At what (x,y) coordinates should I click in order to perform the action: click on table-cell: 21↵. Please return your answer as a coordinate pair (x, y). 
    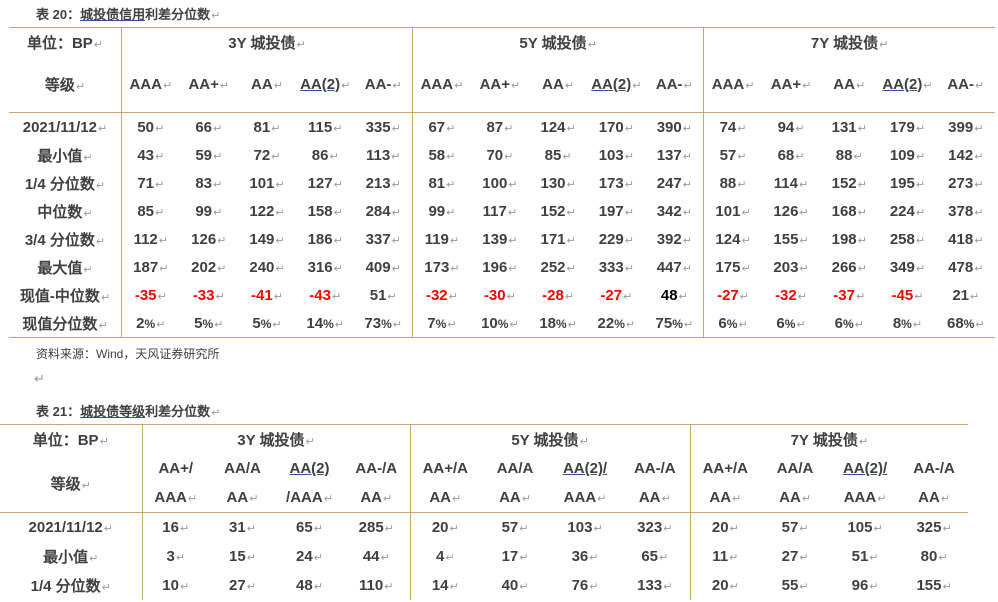
    Looking at the image, I should click on (966, 295).